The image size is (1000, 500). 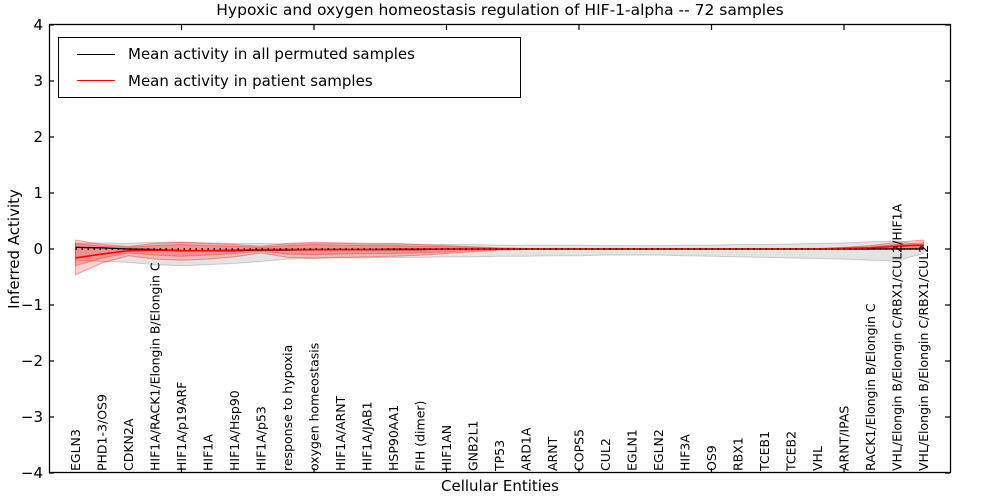 What do you see at coordinates (658, 450) in the screenshot?
I see `entity-tick-label: EGLN2` at bounding box center [658, 450].